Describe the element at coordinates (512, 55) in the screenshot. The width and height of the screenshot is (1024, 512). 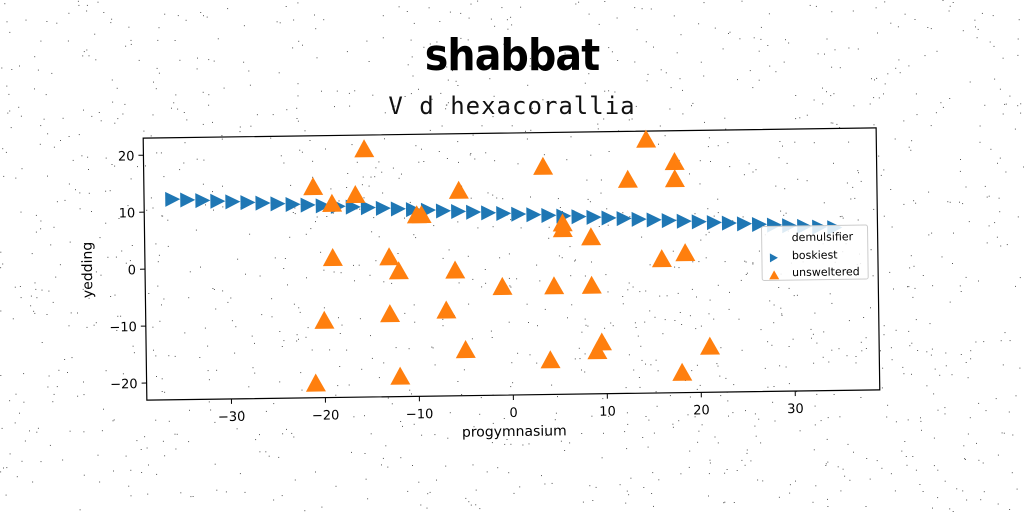
I see `figure-suptitle: shabbat` at that location.